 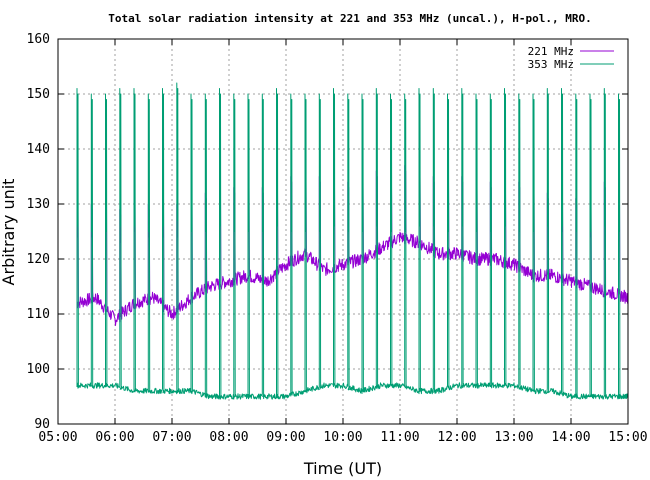 What do you see at coordinates (38, 39) in the screenshot?
I see `y-tick-label: 160` at bounding box center [38, 39].